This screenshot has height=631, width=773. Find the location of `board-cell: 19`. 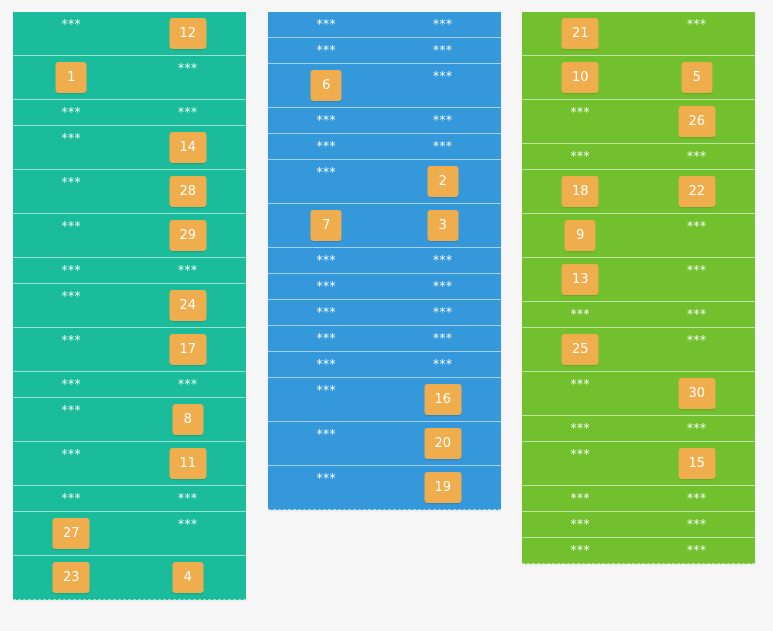

board-cell: 19 is located at coordinates (443, 487).